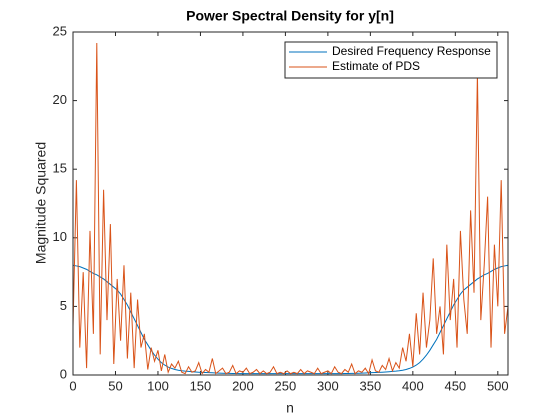 Image resolution: width=560 pixels, height=420 pixels. What do you see at coordinates (60, 236) in the screenshot?
I see `y-tick-label: 10` at bounding box center [60, 236].